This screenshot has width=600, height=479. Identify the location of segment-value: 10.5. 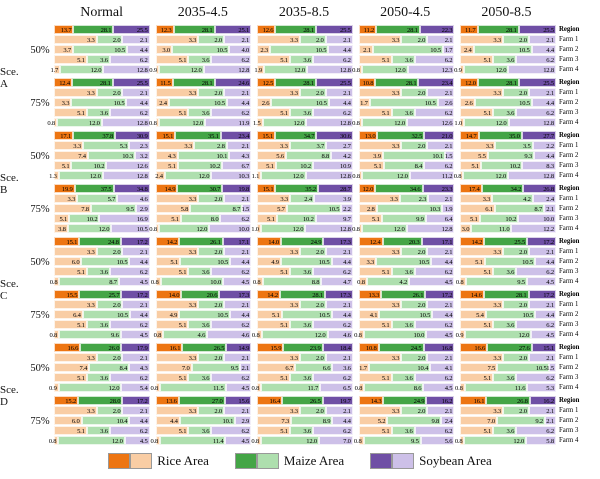
(321, 103).